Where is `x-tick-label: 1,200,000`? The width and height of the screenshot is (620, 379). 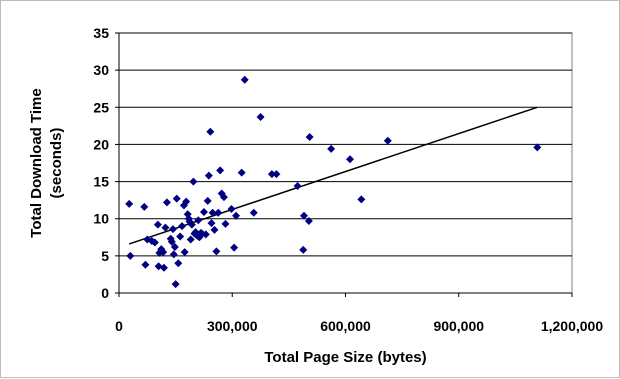 x-tick-label: 1,200,000 is located at coordinates (572, 326).